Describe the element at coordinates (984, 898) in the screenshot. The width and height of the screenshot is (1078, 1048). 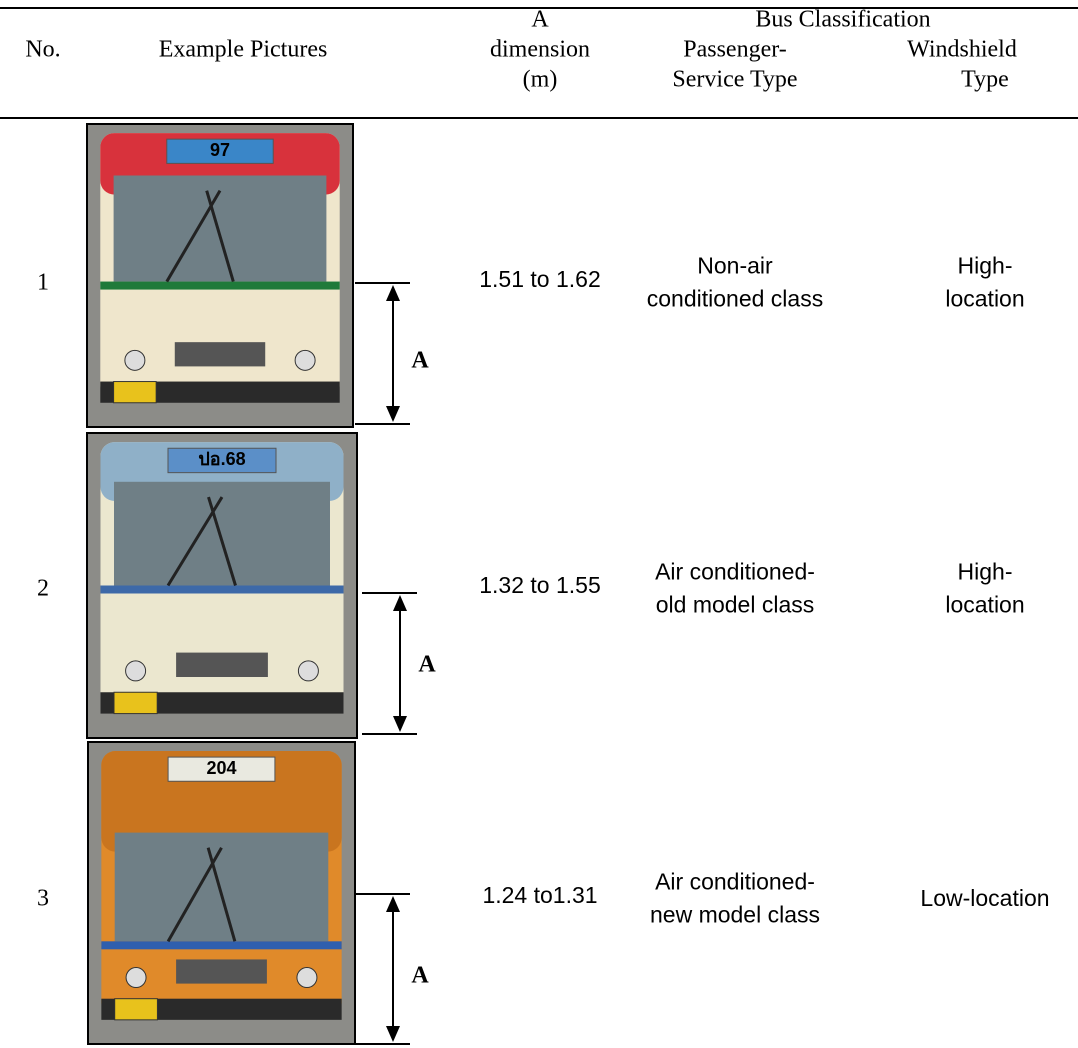
I see `windshield-type: Low-location` at that location.